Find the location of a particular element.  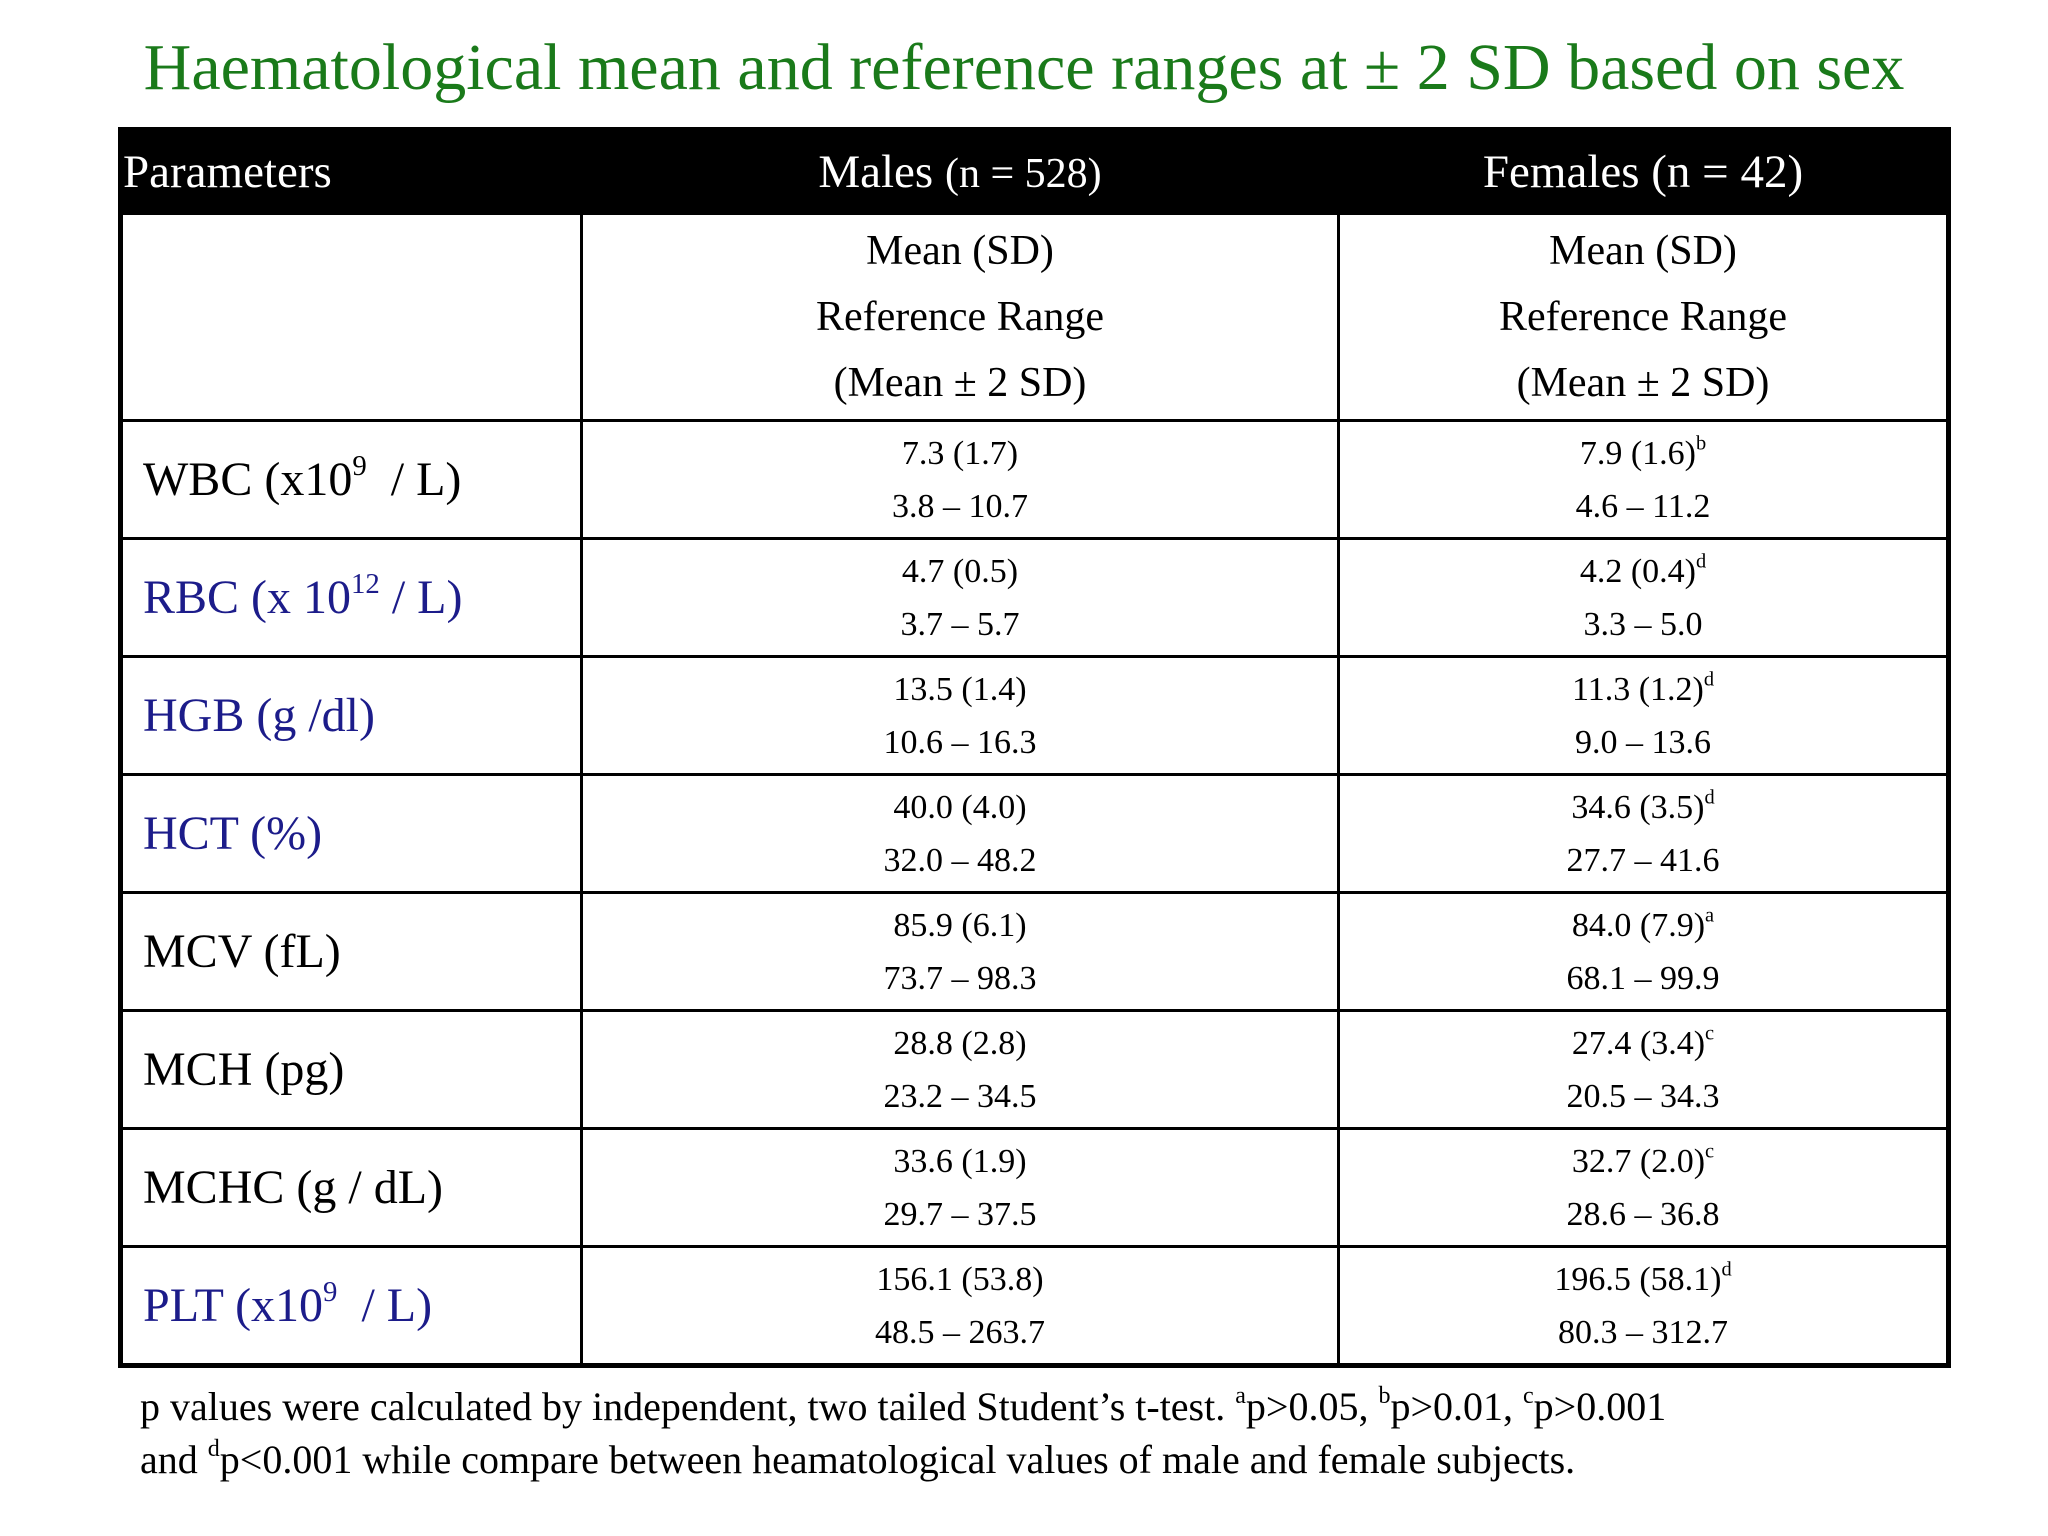

mean-line: 34.6 (3.5)d is located at coordinates (1643, 807).